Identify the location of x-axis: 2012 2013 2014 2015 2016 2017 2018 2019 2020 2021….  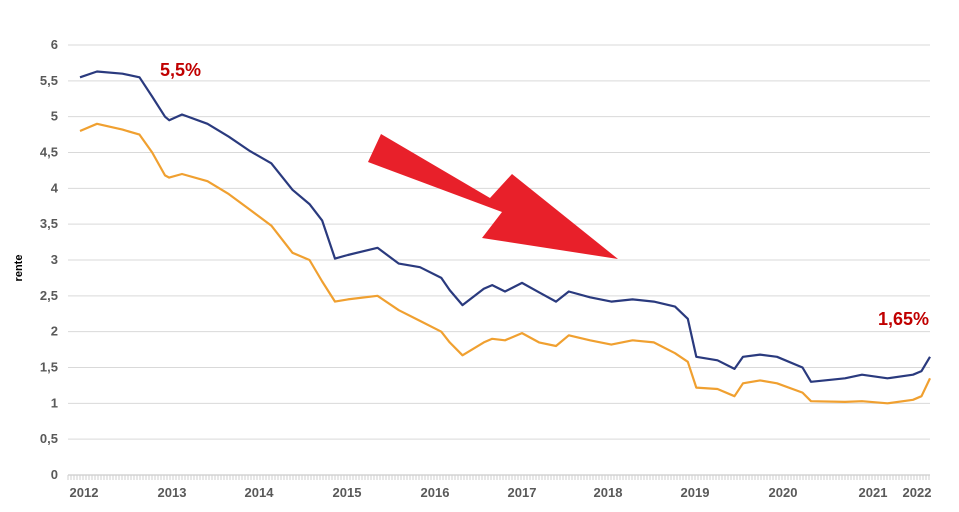
(499, 487).